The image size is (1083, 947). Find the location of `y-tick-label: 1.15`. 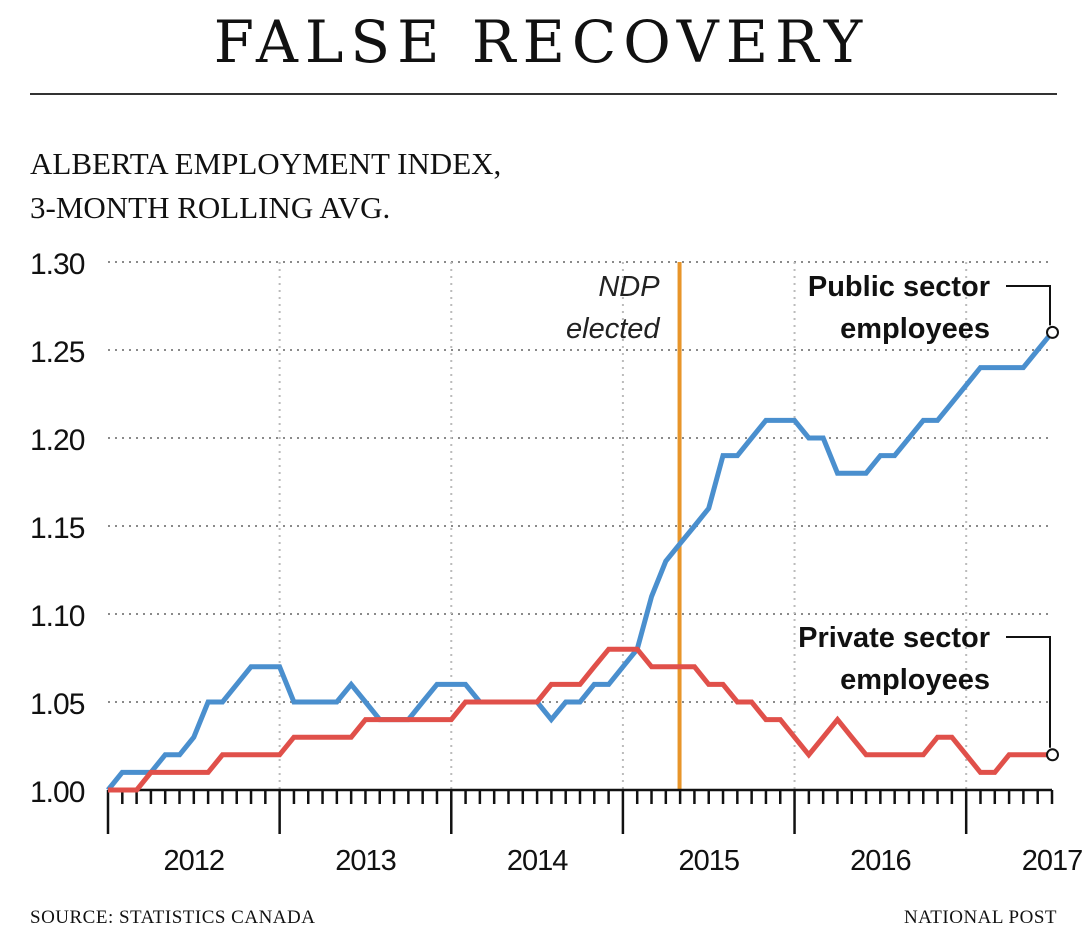

y-tick-label: 1.15 is located at coordinates (57, 528).